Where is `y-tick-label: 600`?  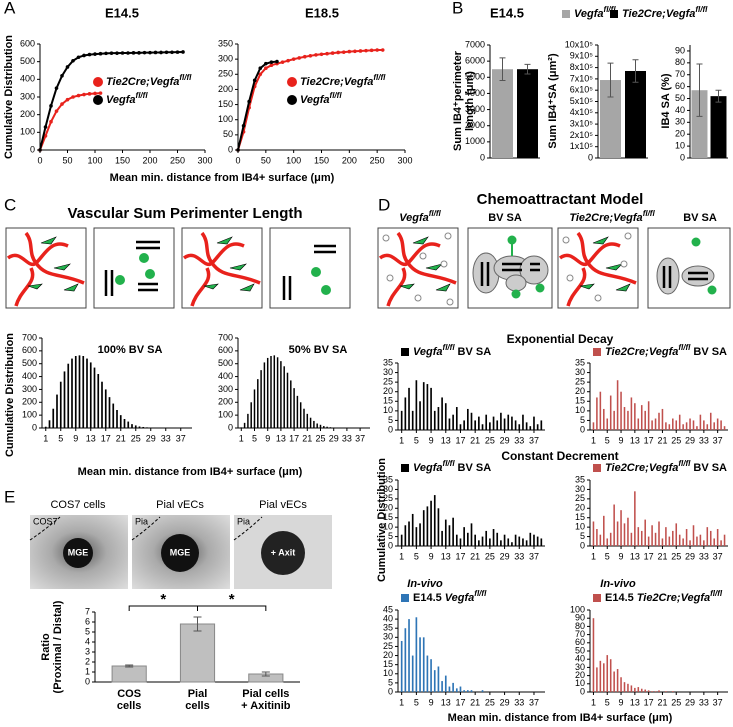
y-tick-label: 600 is located at coordinates (27, 43).